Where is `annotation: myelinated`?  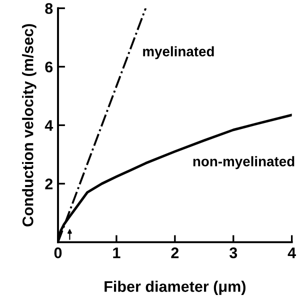
annotation: myelinated is located at coordinates (178, 53).